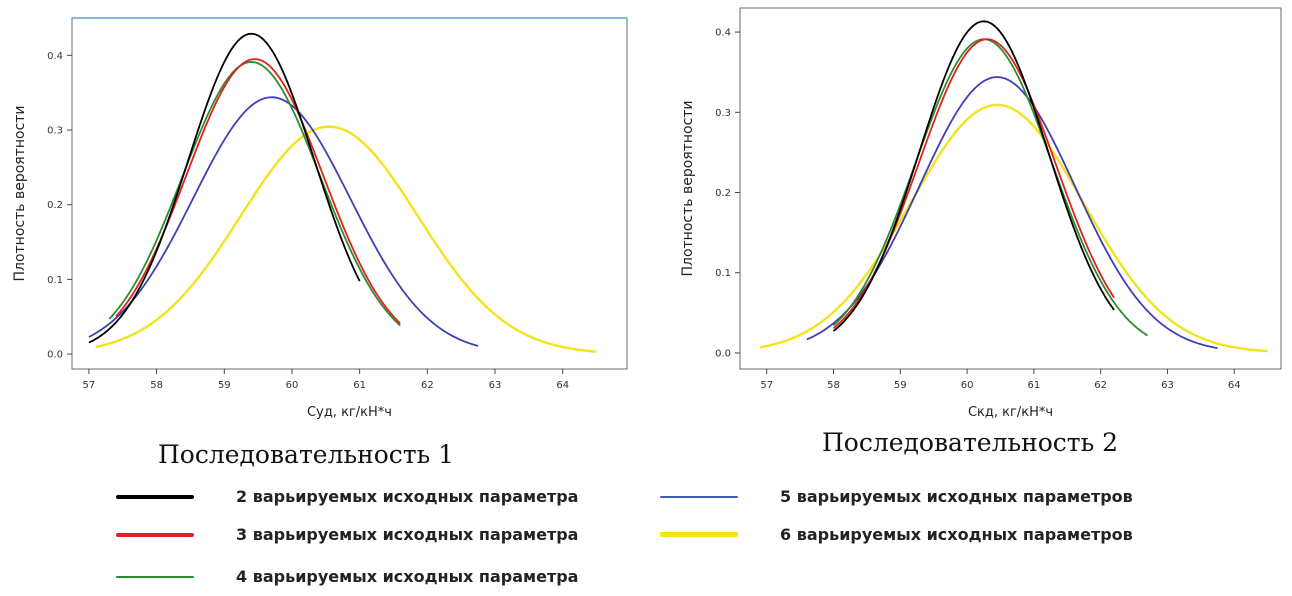 Image resolution: width=1292 pixels, height=596 pixels. I want to click on legend-item-5-params: 5 варьируемых исходных параметров, so click(896, 496).